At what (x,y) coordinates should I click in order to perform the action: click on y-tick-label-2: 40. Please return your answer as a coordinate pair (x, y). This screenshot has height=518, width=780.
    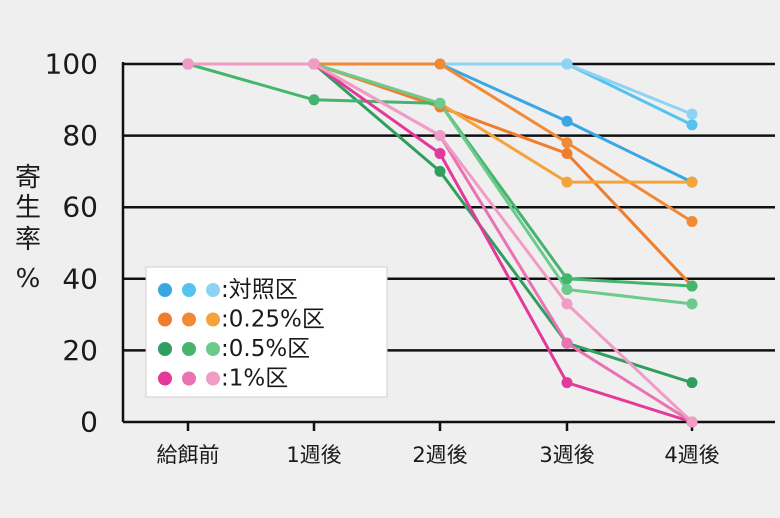
    Looking at the image, I should click on (80, 278).